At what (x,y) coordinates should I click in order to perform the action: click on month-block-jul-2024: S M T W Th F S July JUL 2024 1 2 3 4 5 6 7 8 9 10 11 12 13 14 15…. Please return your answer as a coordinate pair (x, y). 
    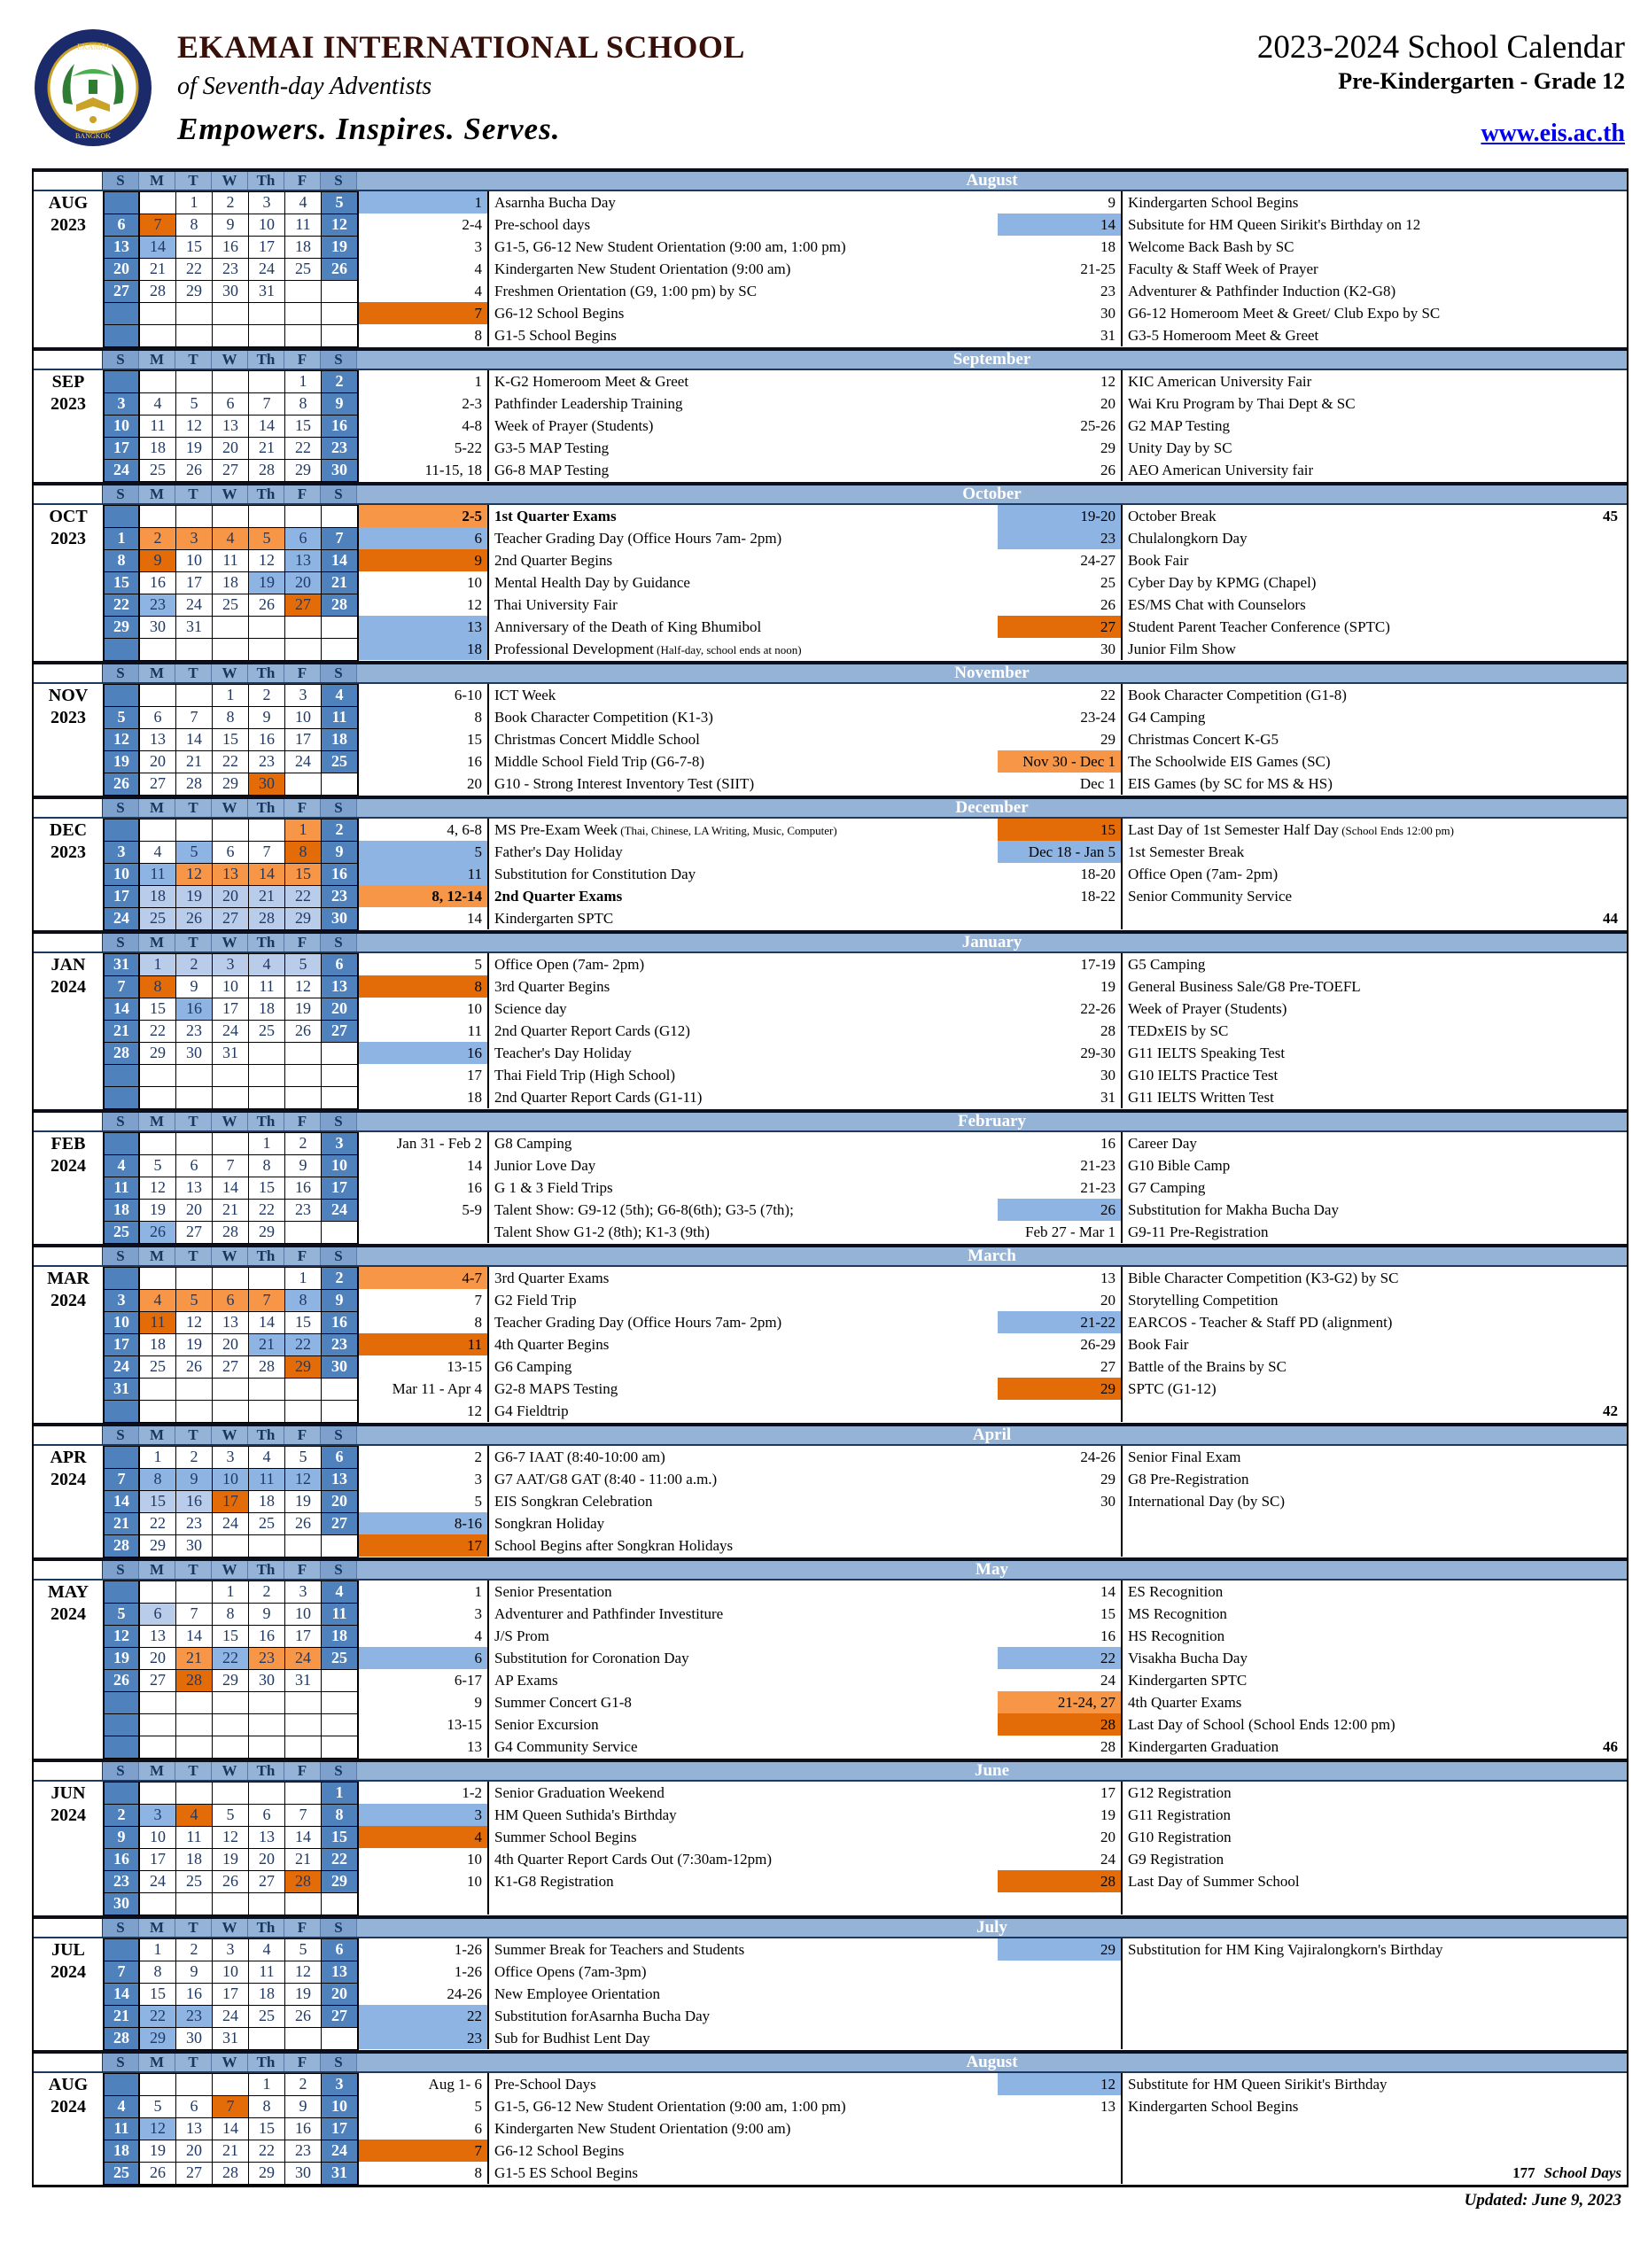
    Looking at the image, I should click on (830, 1982).